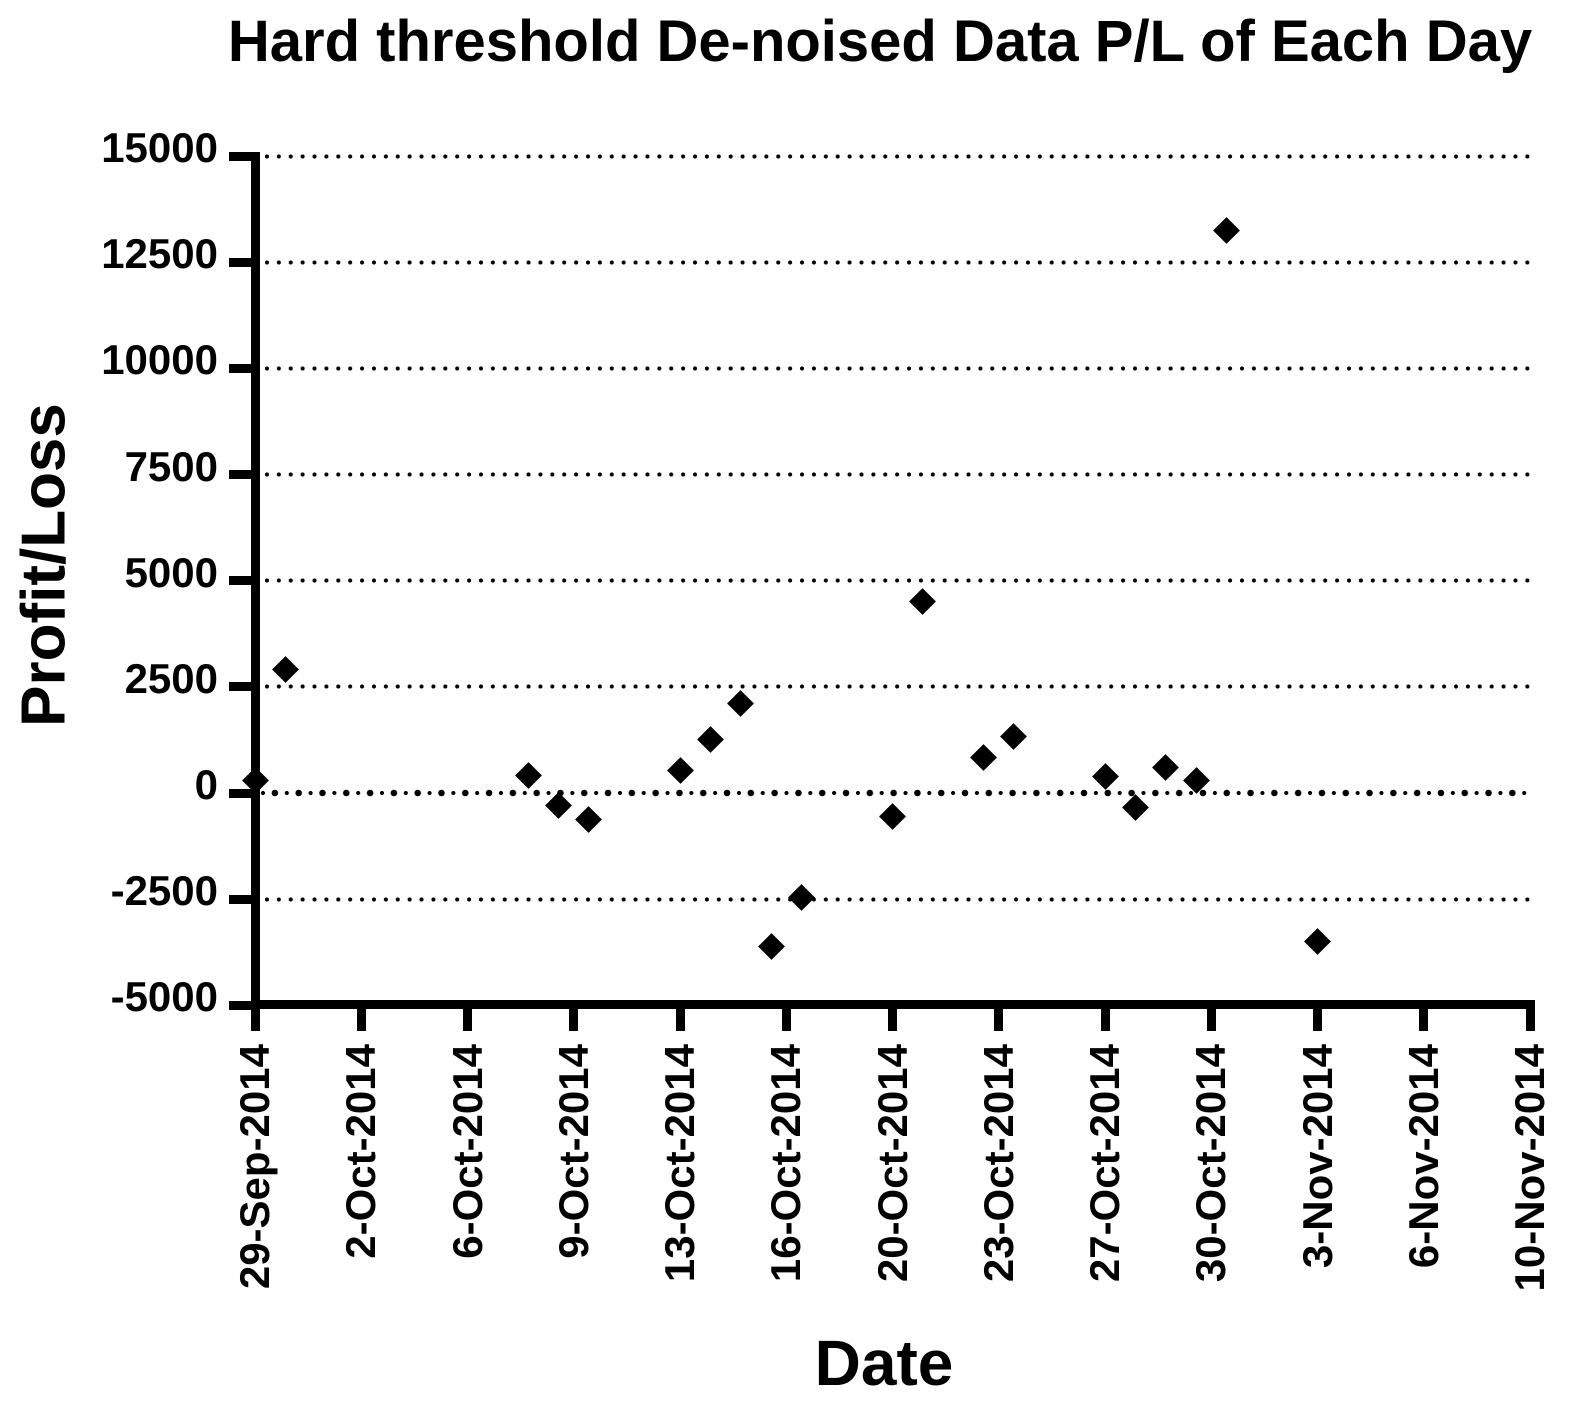 This screenshot has width=1593, height=1425. What do you see at coordinates (254, 1167) in the screenshot?
I see `x-tick-label: 29-Sep-2014` at bounding box center [254, 1167].